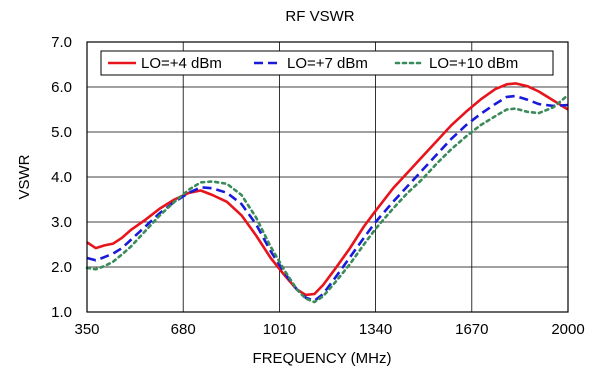 This screenshot has width=607, height=375. What do you see at coordinates (61, 312) in the screenshot?
I see `y-tick-label: 1.0` at bounding box center [61, 312].